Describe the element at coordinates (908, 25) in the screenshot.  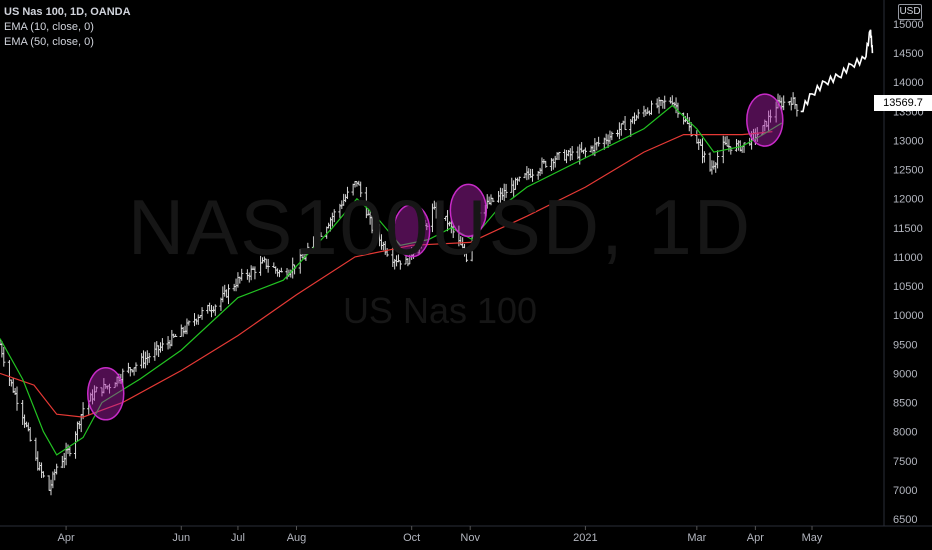
I see `y-tick-label: 15000` at that location.